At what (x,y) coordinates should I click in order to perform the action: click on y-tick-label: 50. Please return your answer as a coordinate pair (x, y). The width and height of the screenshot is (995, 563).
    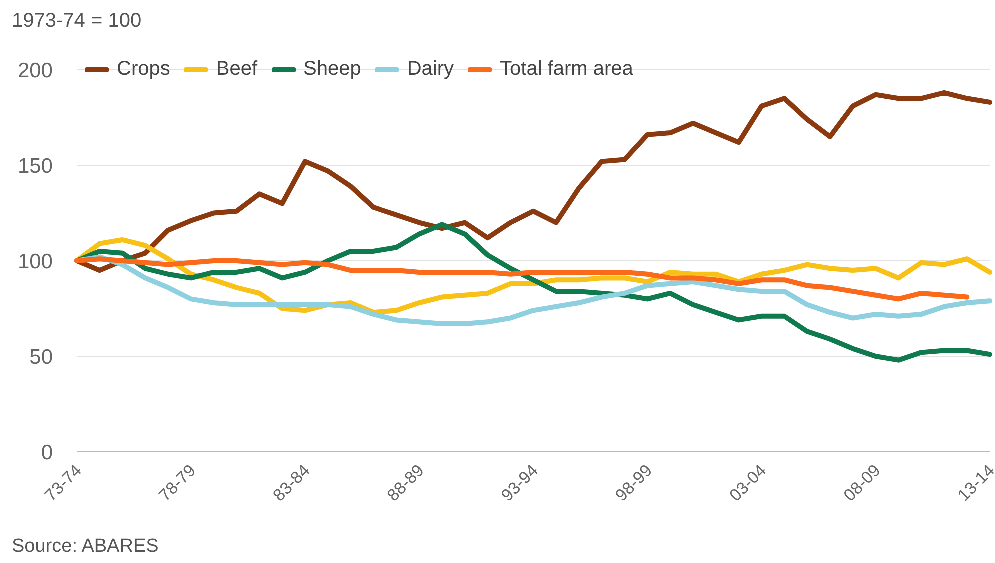
    Looking at the image, I should click on (41, 357).